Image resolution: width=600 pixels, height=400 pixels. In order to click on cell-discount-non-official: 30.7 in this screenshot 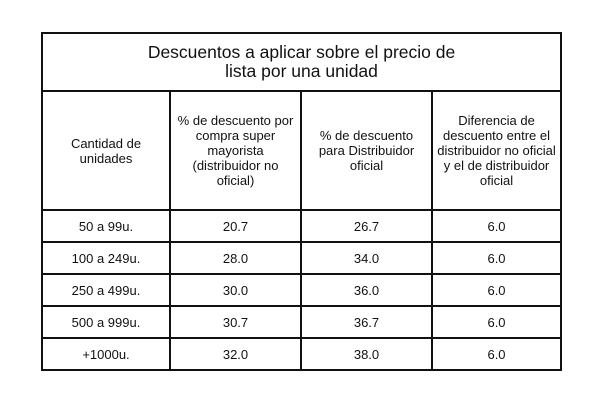, I will do `click(235, 322)`.